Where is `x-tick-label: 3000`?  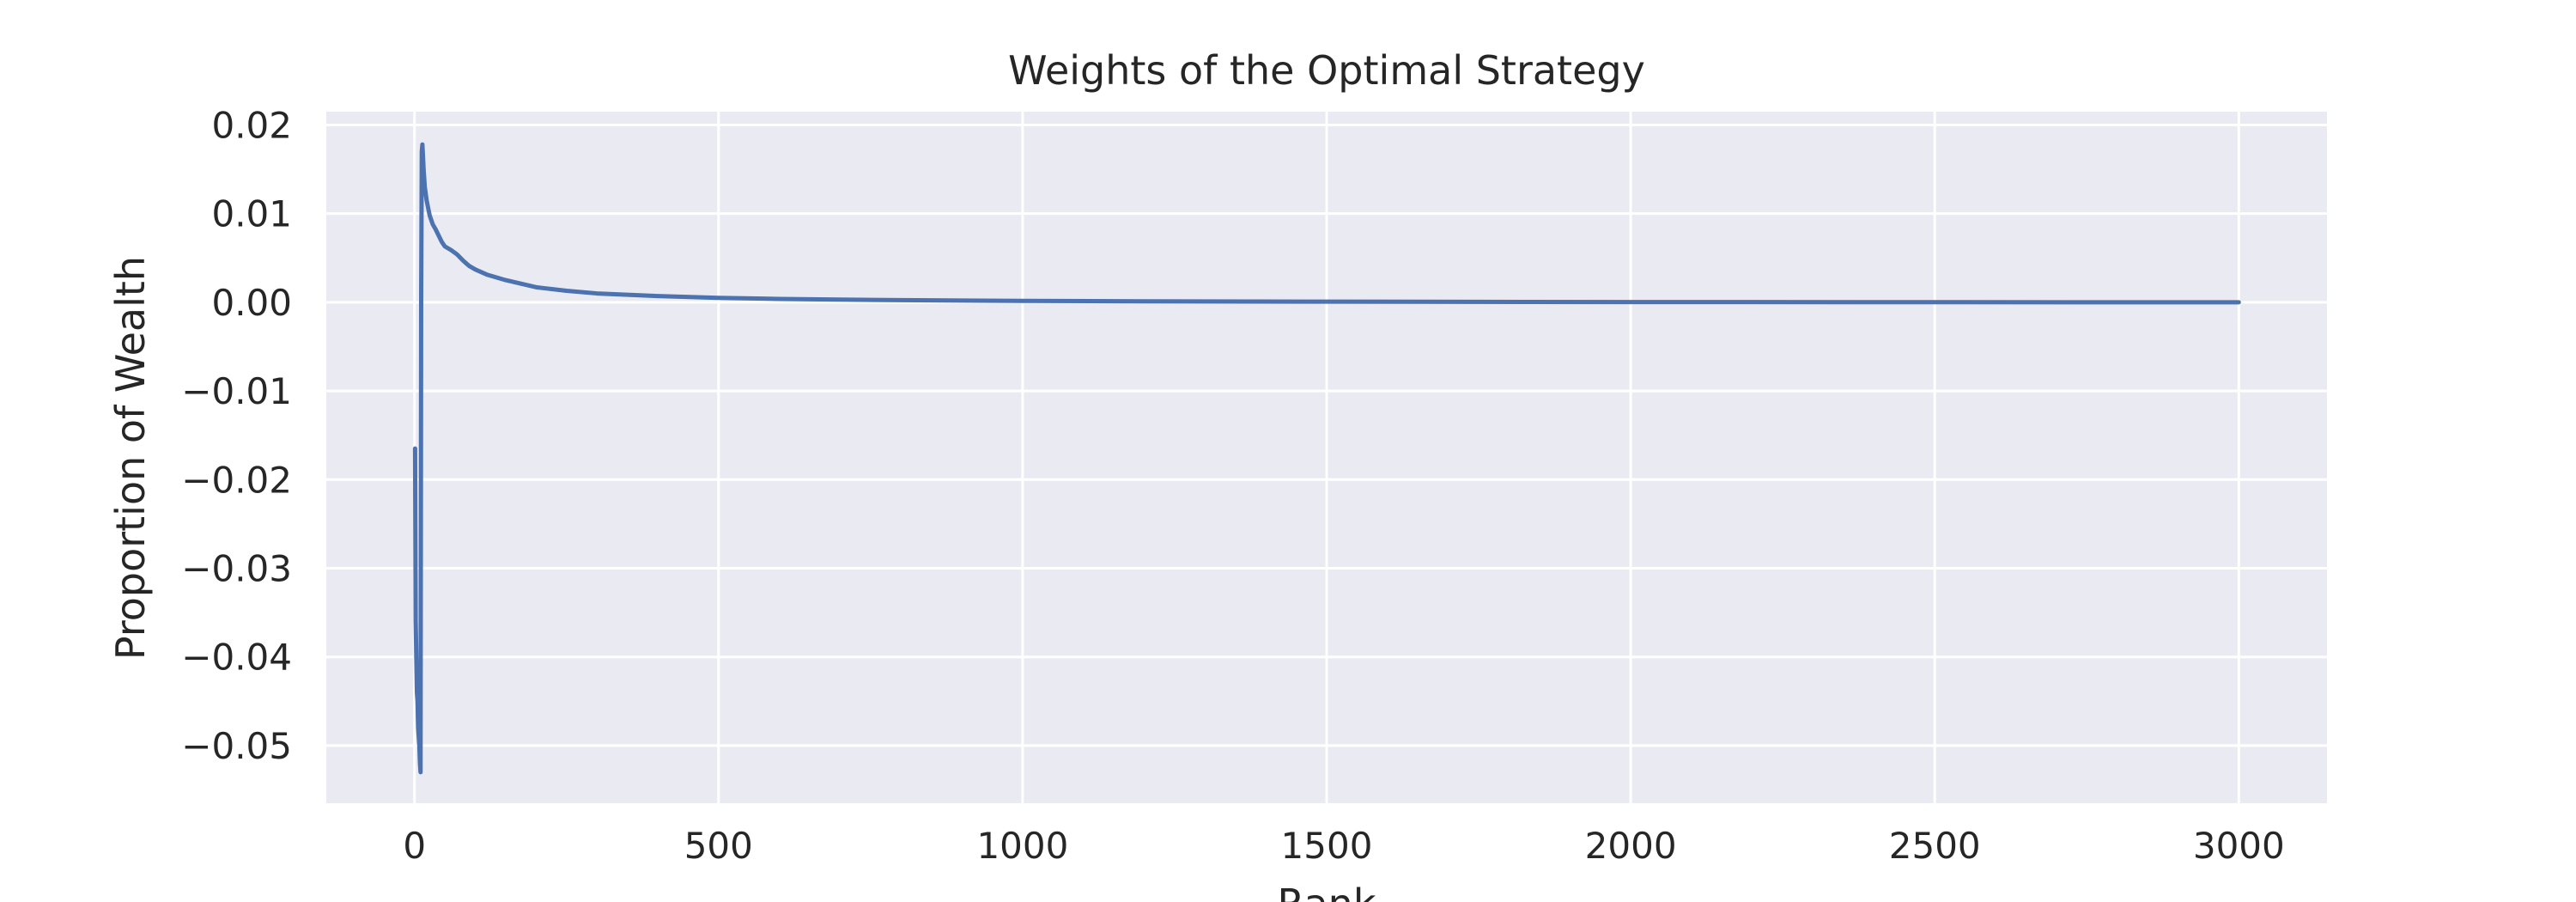 x-tick-label: 3000 is located at coordinates (2239, 846).